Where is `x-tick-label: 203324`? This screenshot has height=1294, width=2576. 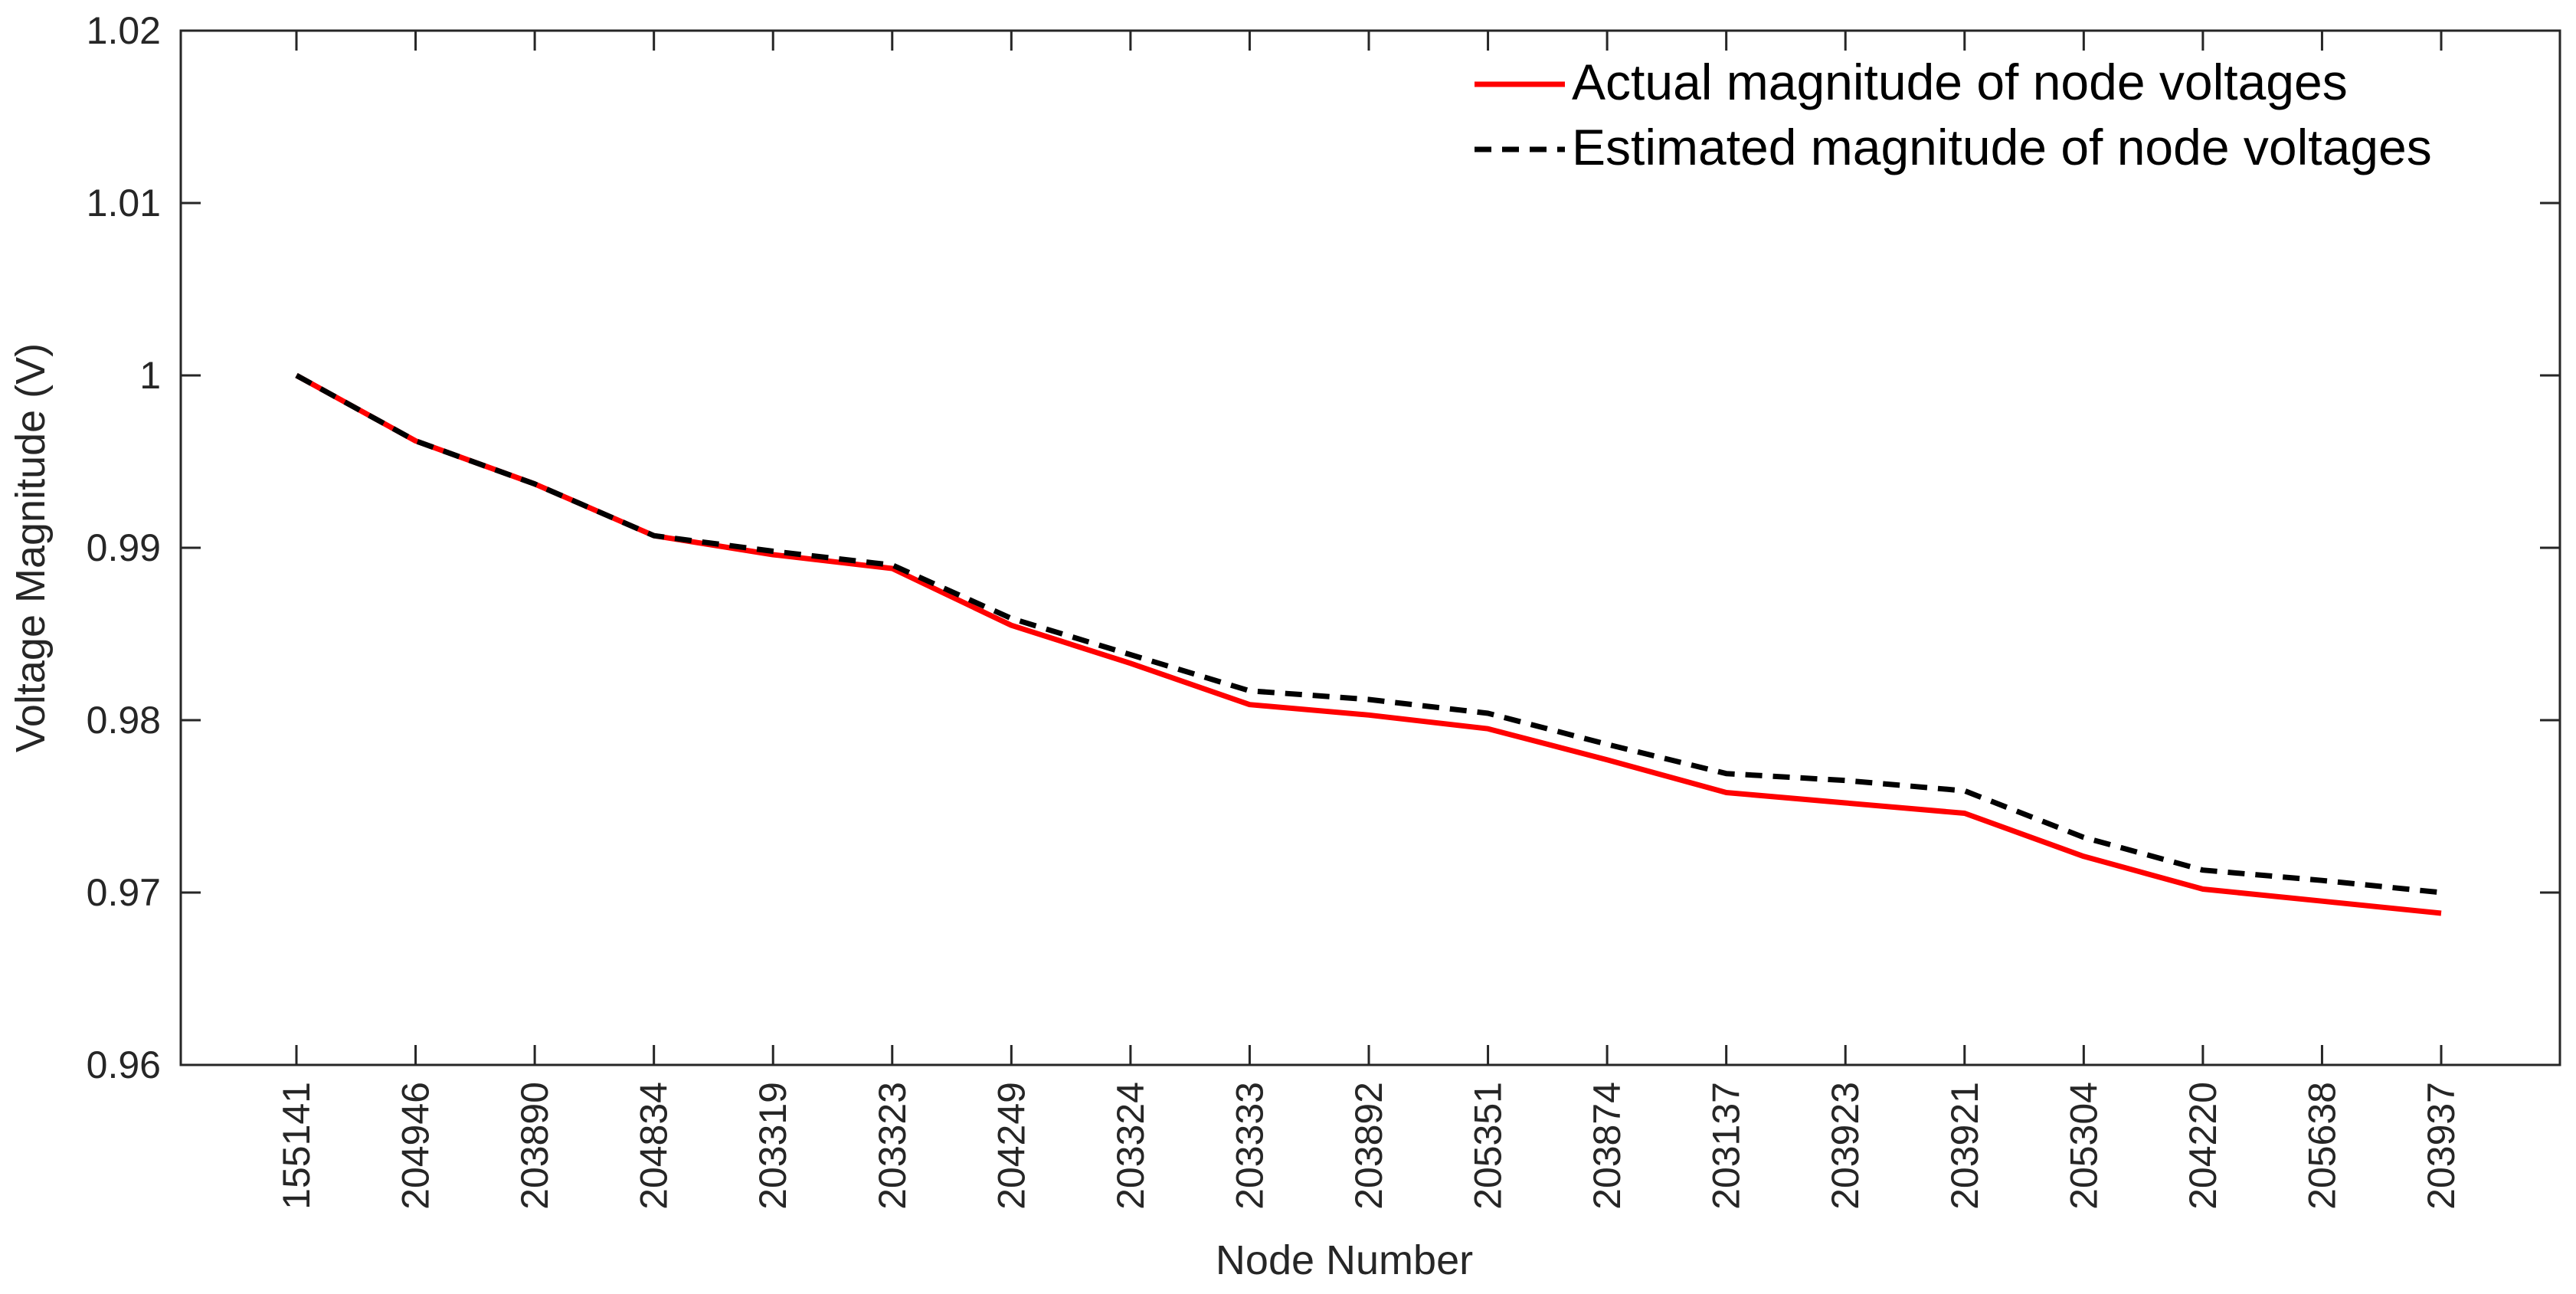 x-tick-label: 203324 is located at coordinates (1130, 1146).